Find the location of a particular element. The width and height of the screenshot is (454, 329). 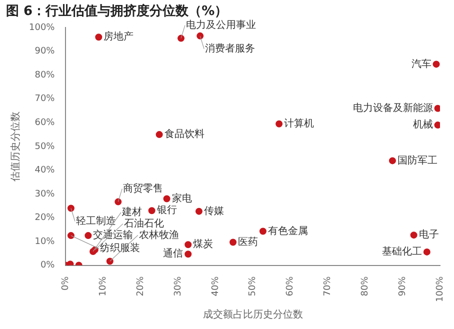

annotation: 食品饮料 is located at coordinates (184, 134).